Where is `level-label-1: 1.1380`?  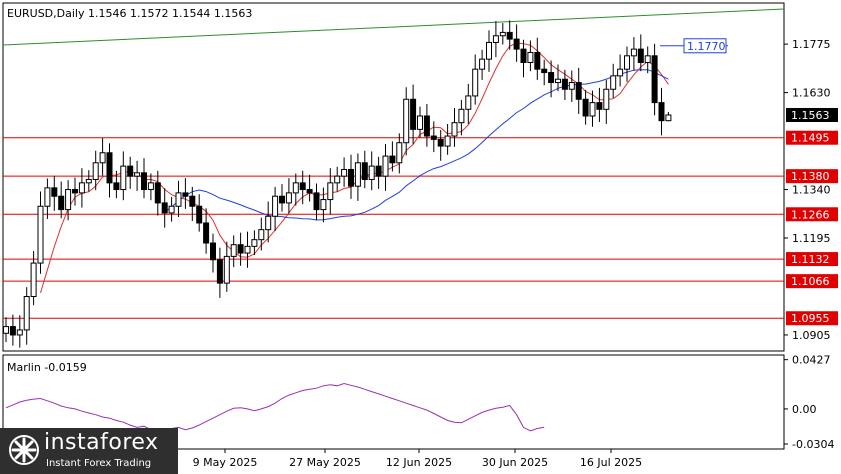 level-label-1: 1.1380 is located at coordinates (810, 176).